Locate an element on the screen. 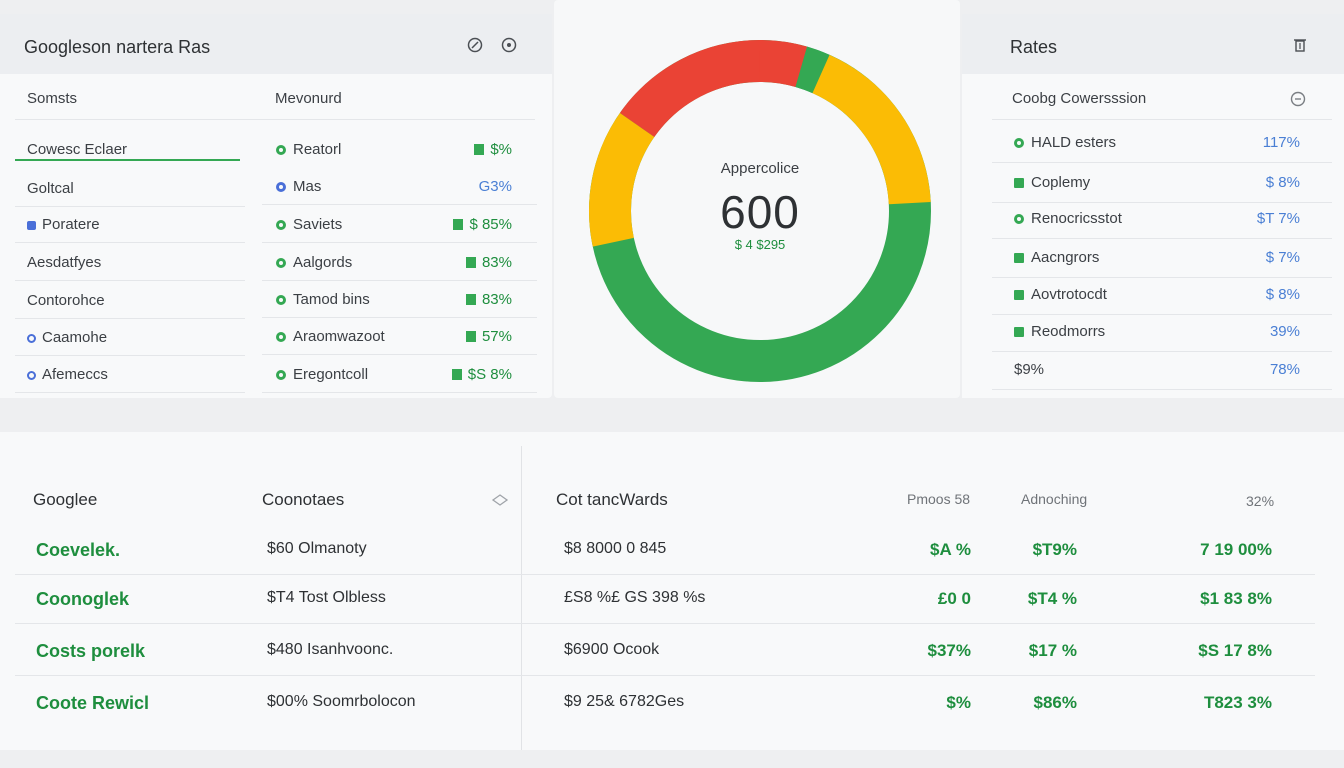  metric-label: Aalgords is located at coordinates (323, 262).